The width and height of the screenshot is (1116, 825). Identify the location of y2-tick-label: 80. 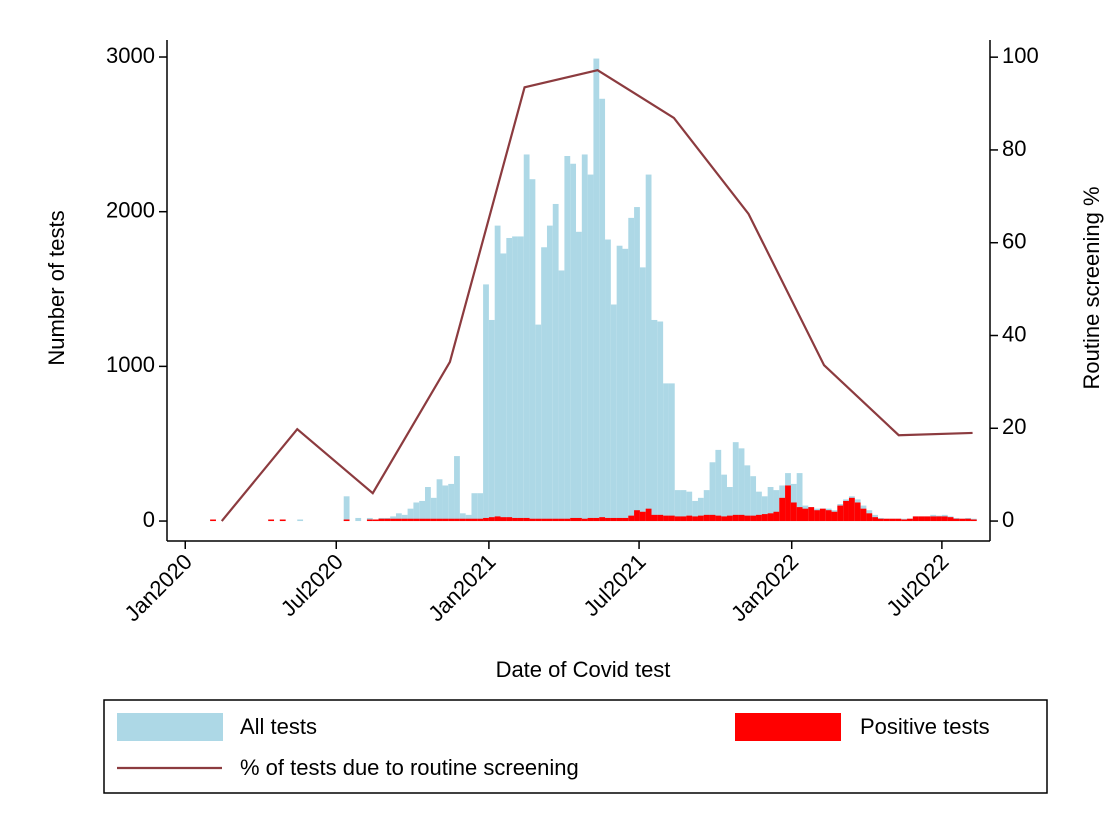
(1014, 148).